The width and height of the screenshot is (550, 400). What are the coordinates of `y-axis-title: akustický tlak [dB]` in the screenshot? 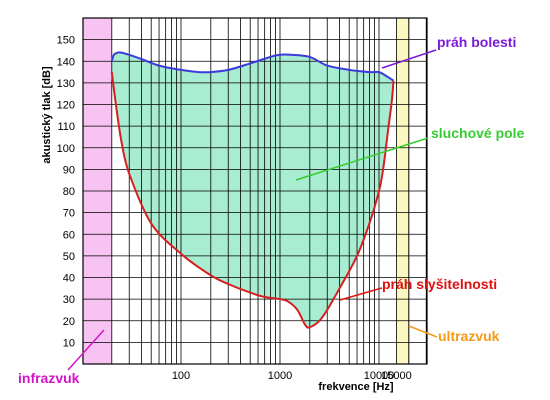 It's located at (47, 115).